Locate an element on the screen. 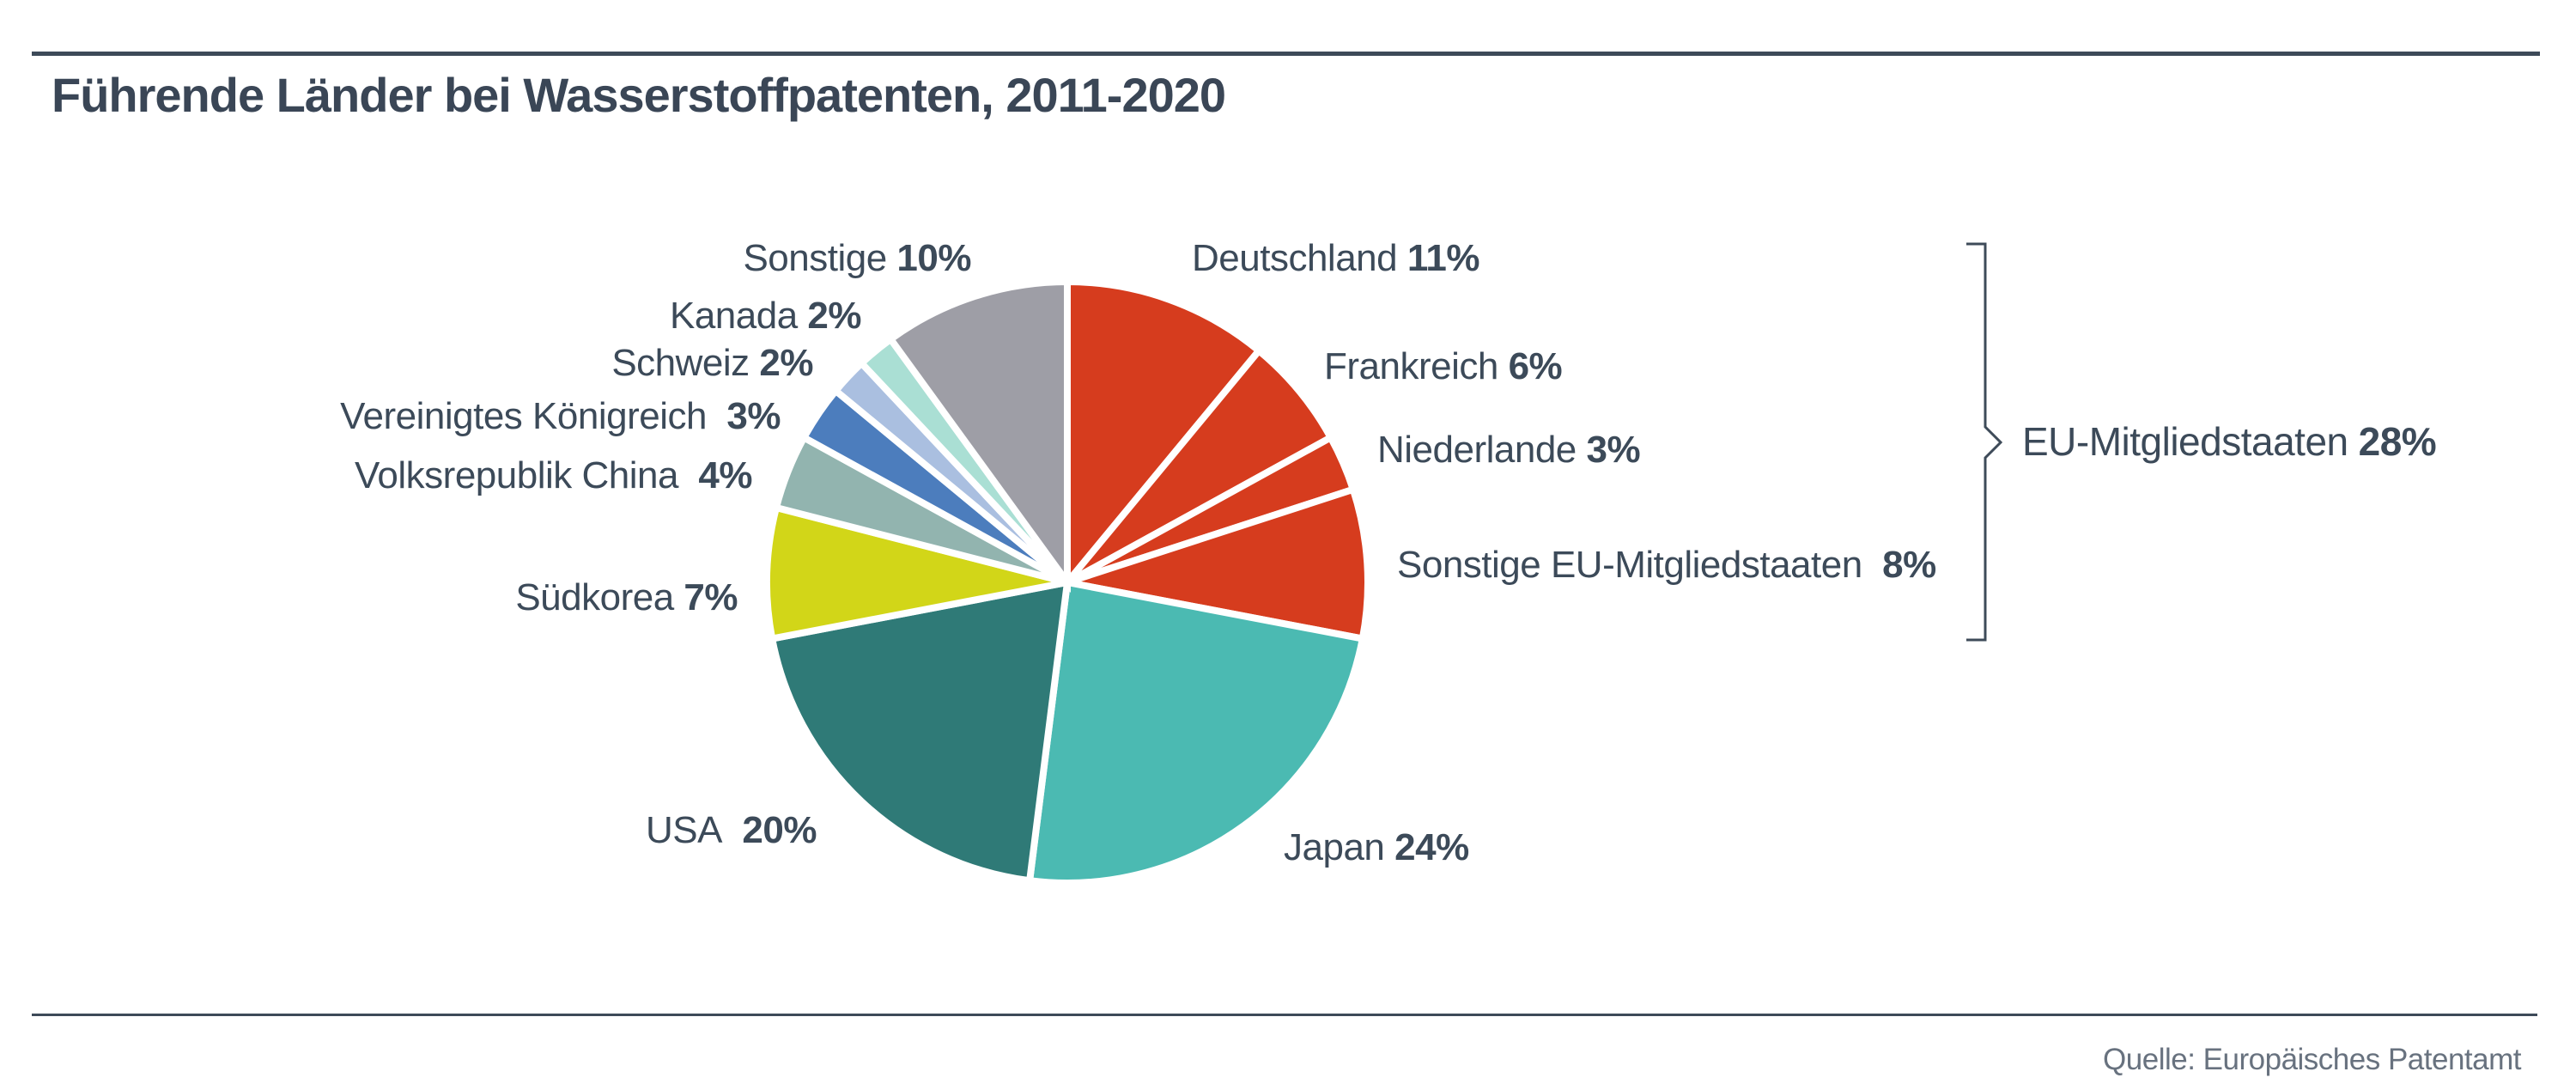 The image size is (2576, 1090). pie-label-schweiz: Schweiz 2% is located at coordinates (712, 363).